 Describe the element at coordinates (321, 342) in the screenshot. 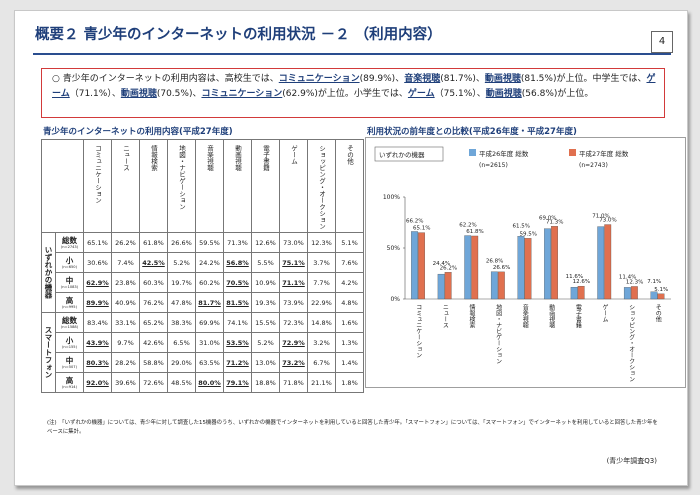

I see `table-cell: 3.2%` at that location.